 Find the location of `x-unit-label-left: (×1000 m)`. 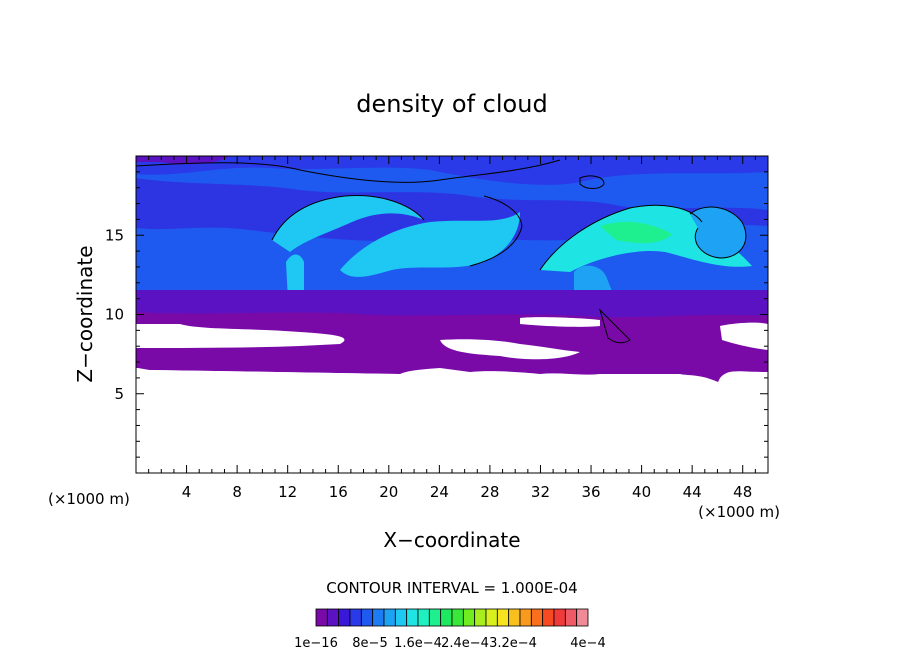

x-unit-label-left: (×1000 m) is located at coordinates (89, 499).